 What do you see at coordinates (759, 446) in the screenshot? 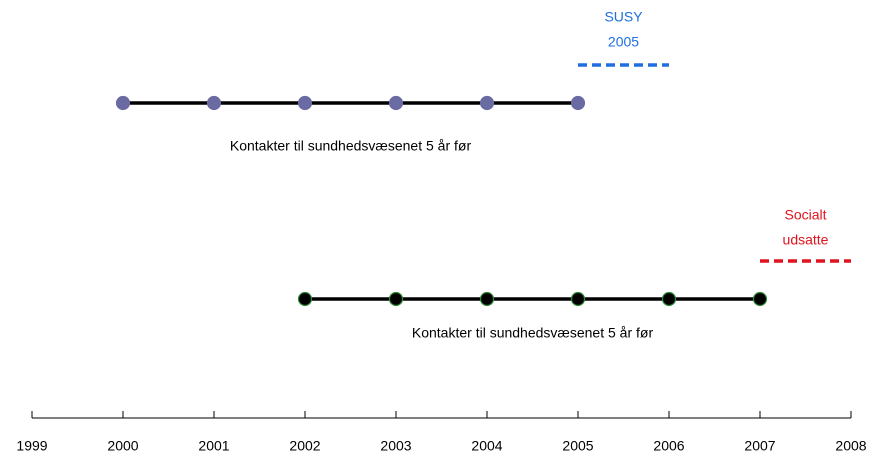
I see `tick-label: 2007` at bounding box center [759, 446].